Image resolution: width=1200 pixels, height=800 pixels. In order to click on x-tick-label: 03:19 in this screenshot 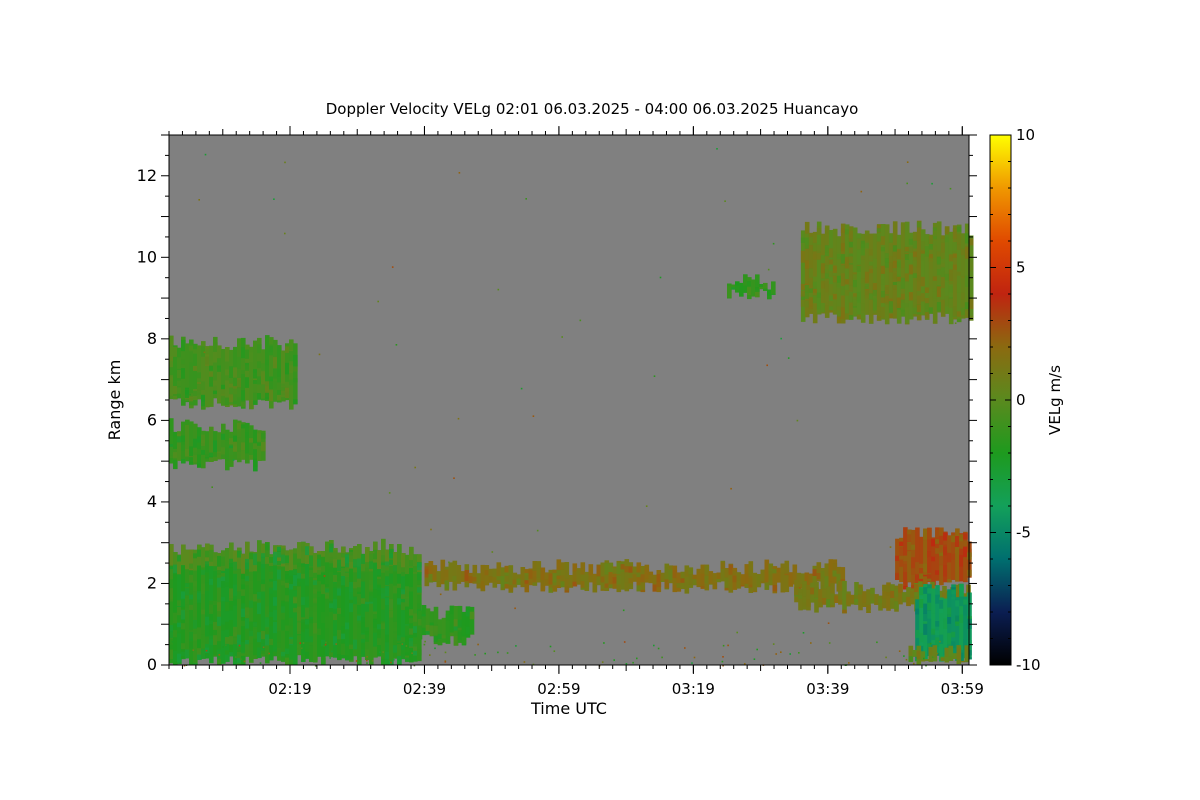, I will do `click(693, 689)`.